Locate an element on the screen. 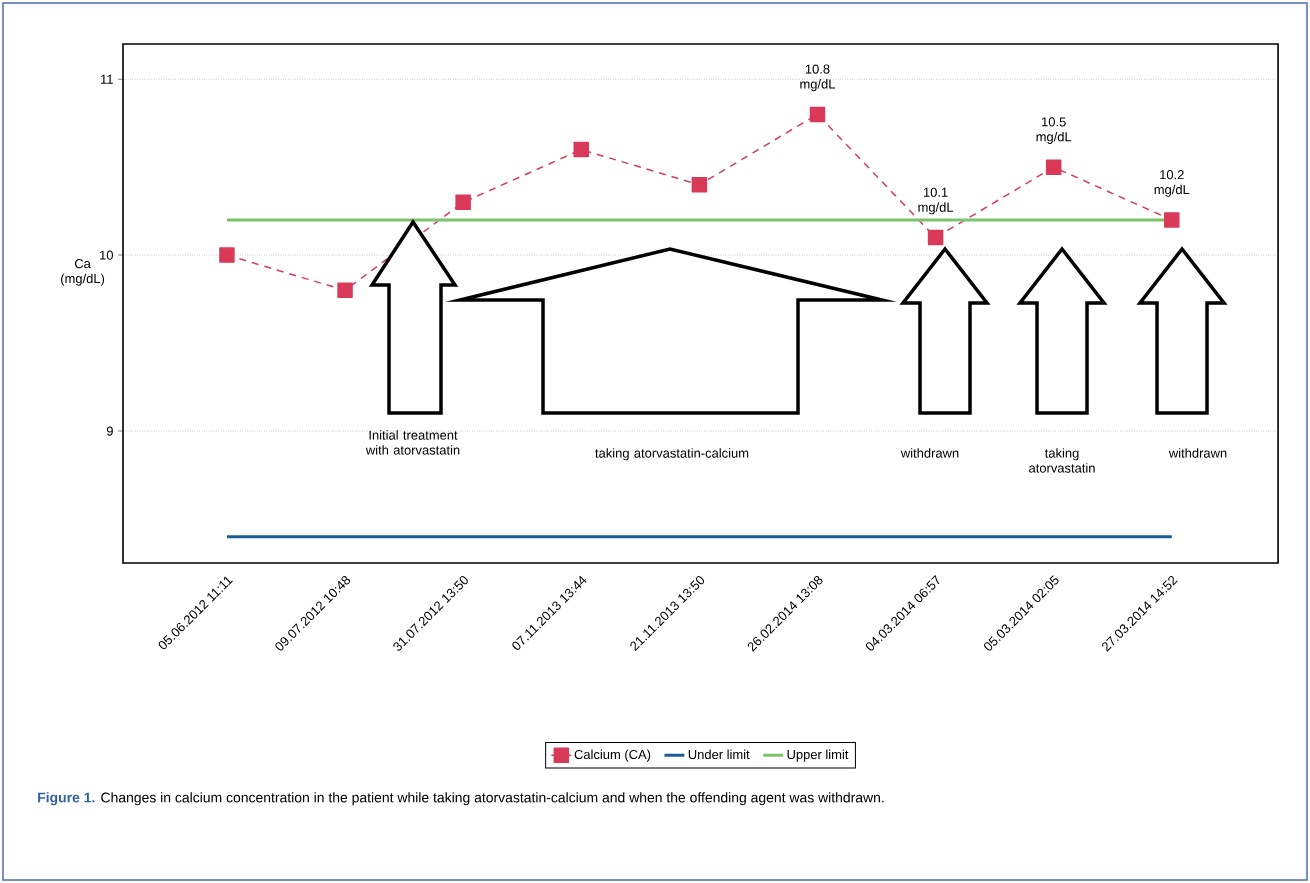 This screenshot has width=1310, height=883. text: Changes in calcium concentration in the patient while taking atorvastatin-calcium and when the offending agent was withdrawn. is located at coordinates (492, 799).